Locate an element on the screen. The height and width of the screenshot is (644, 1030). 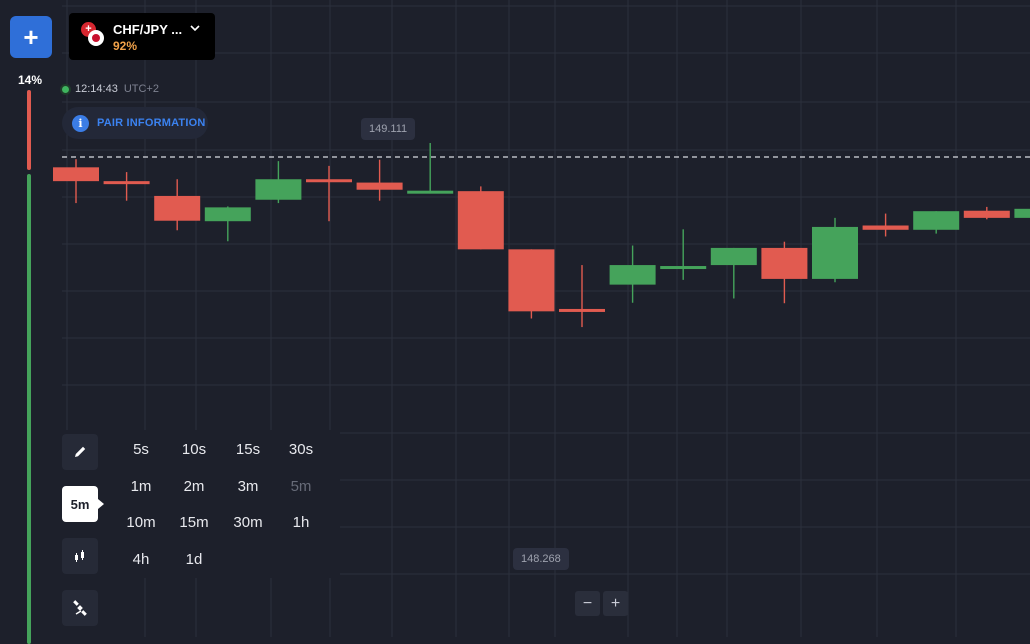
sentiment-percent: 14% is located at coordinates (30, 80).